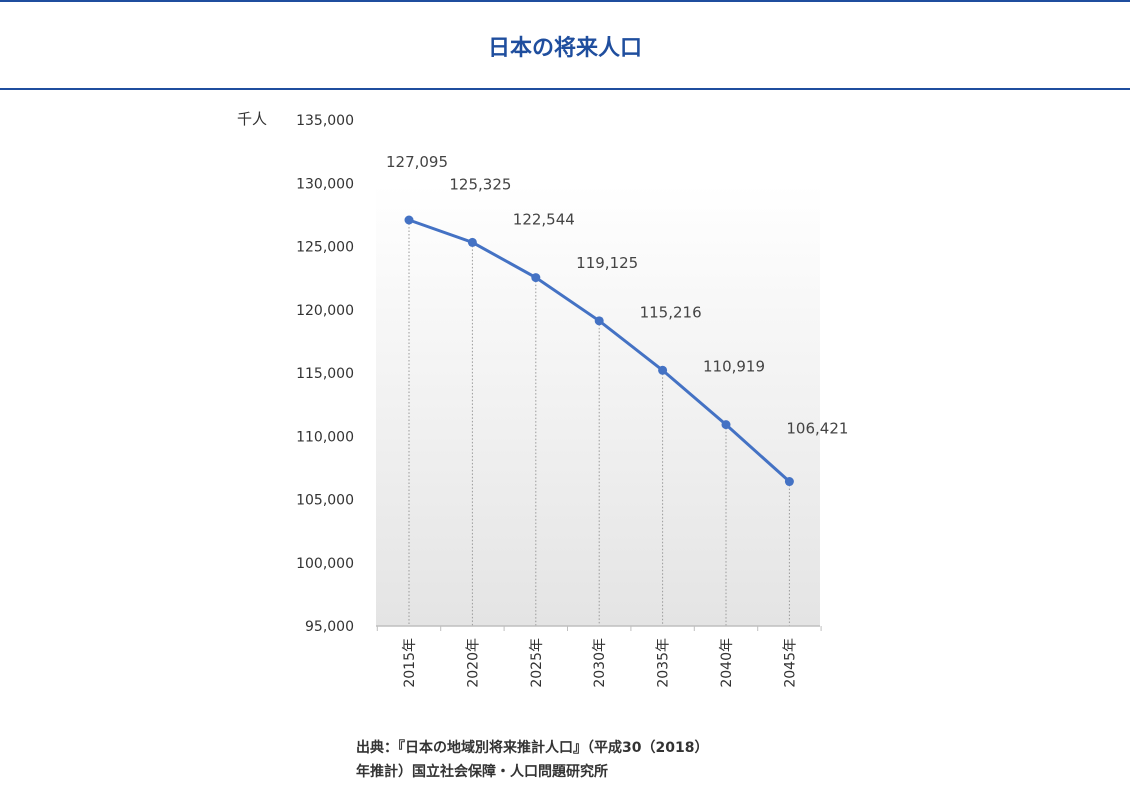 The height and width of the screenshot is (808, 1130). I want to click on source-line-2: 年推計）国立社会保障・人口問題研究所, so click(482, 772).